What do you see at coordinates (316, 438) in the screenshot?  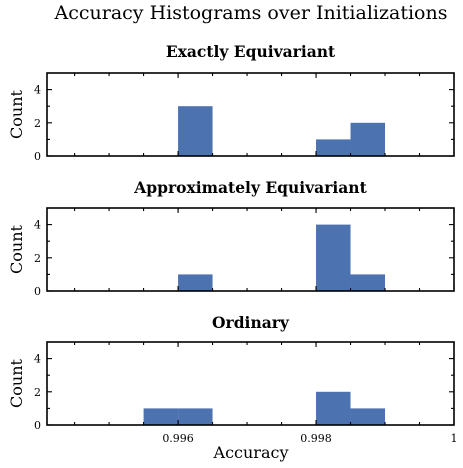 I see `x-tick-label: 0.998` at bounding box center [316, 438].